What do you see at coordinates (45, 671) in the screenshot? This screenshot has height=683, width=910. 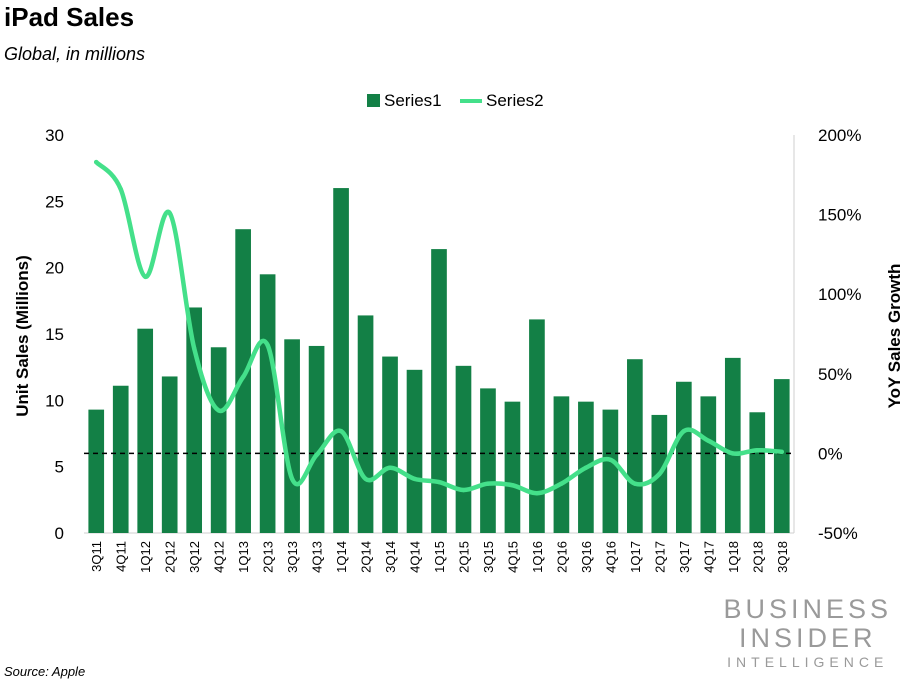 I see `source-note: Source: Apple` at bounding box center [45, 671].